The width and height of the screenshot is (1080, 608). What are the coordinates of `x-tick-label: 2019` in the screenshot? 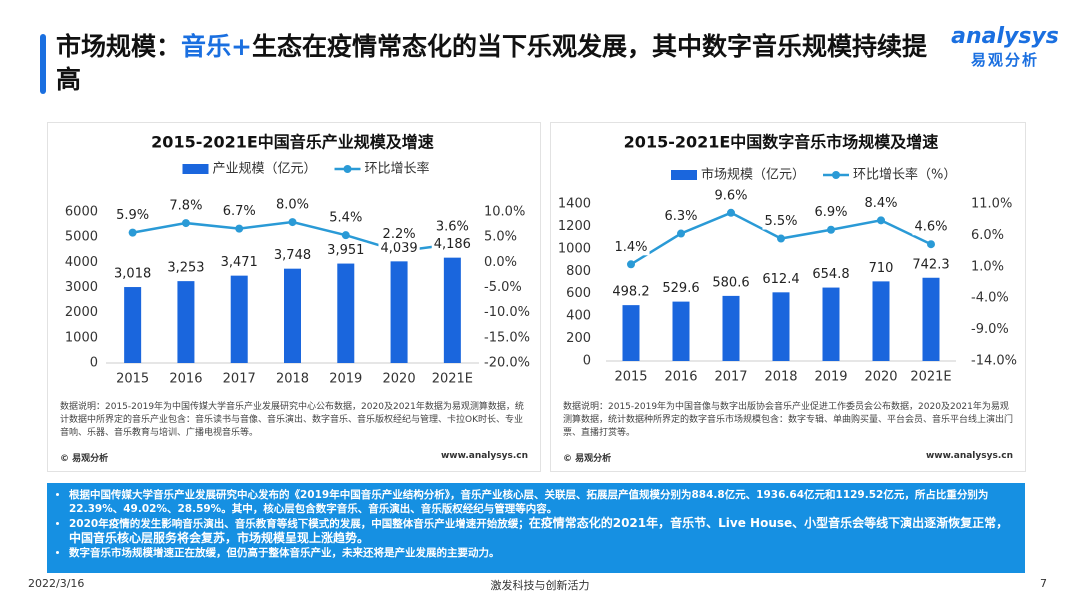 It's located at (345, 379).